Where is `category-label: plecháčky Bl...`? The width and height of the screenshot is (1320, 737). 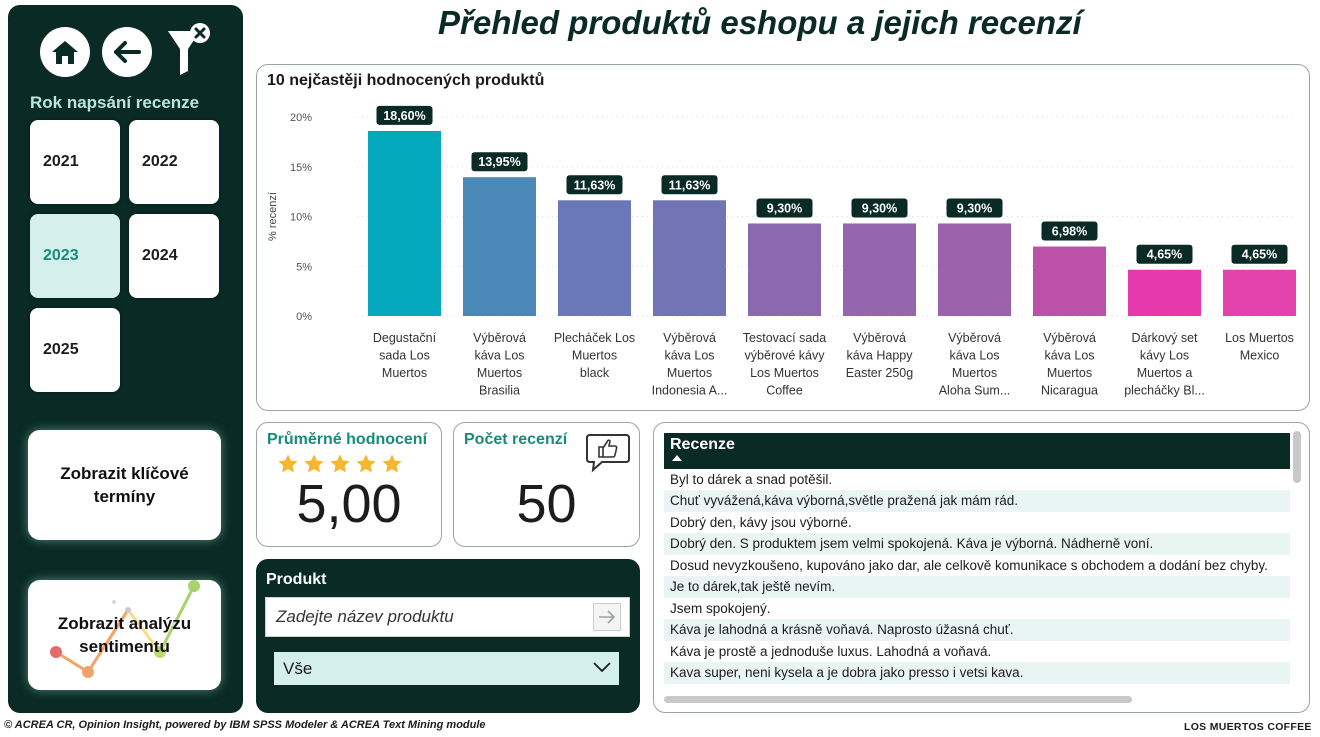 category-label: plecháčky Bl... is located at coordinates (1164, 391).